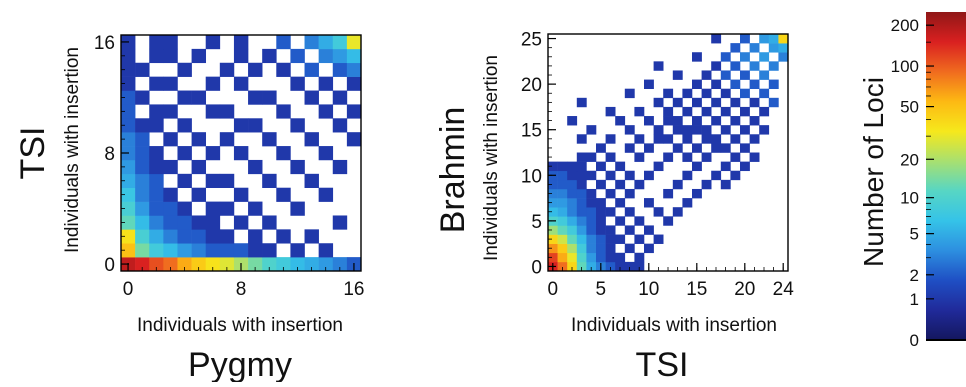  Describe the element at coordinates (531, 40) in the screenshot. I see `y-tick-label: 25` at that location.